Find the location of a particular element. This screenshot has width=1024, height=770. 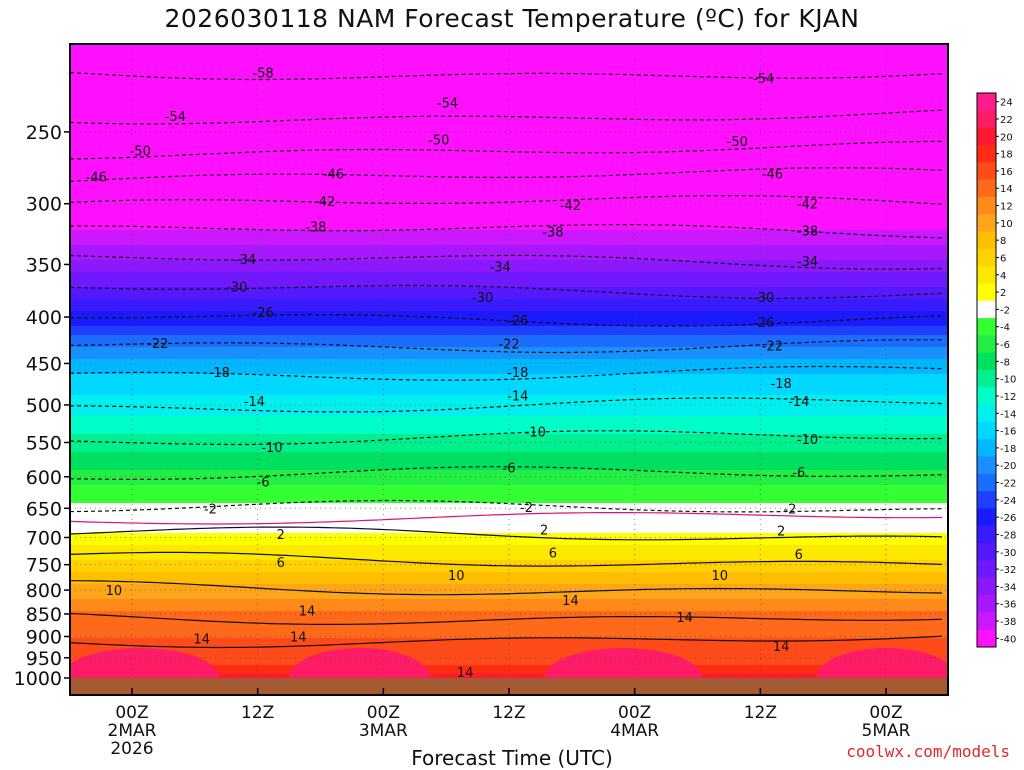

colorbar-label: -24 is located at coordinates (1008, 501).